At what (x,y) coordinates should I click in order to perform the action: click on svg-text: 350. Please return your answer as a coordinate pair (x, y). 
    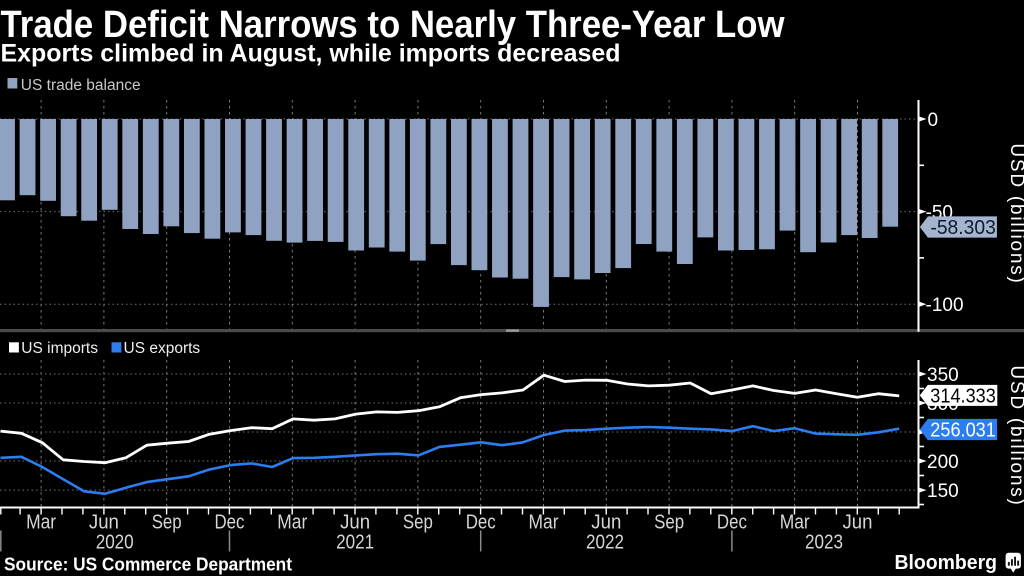
    Looking at the image, I should click on (943, 375).